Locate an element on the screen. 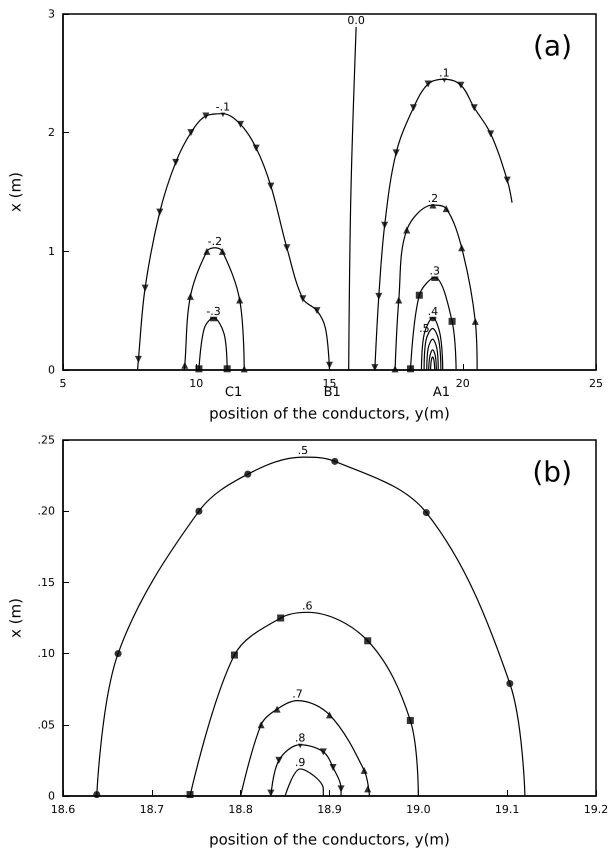 The image size is (612, 852). series-label: 0.0 is located at coordinates (356, 21).